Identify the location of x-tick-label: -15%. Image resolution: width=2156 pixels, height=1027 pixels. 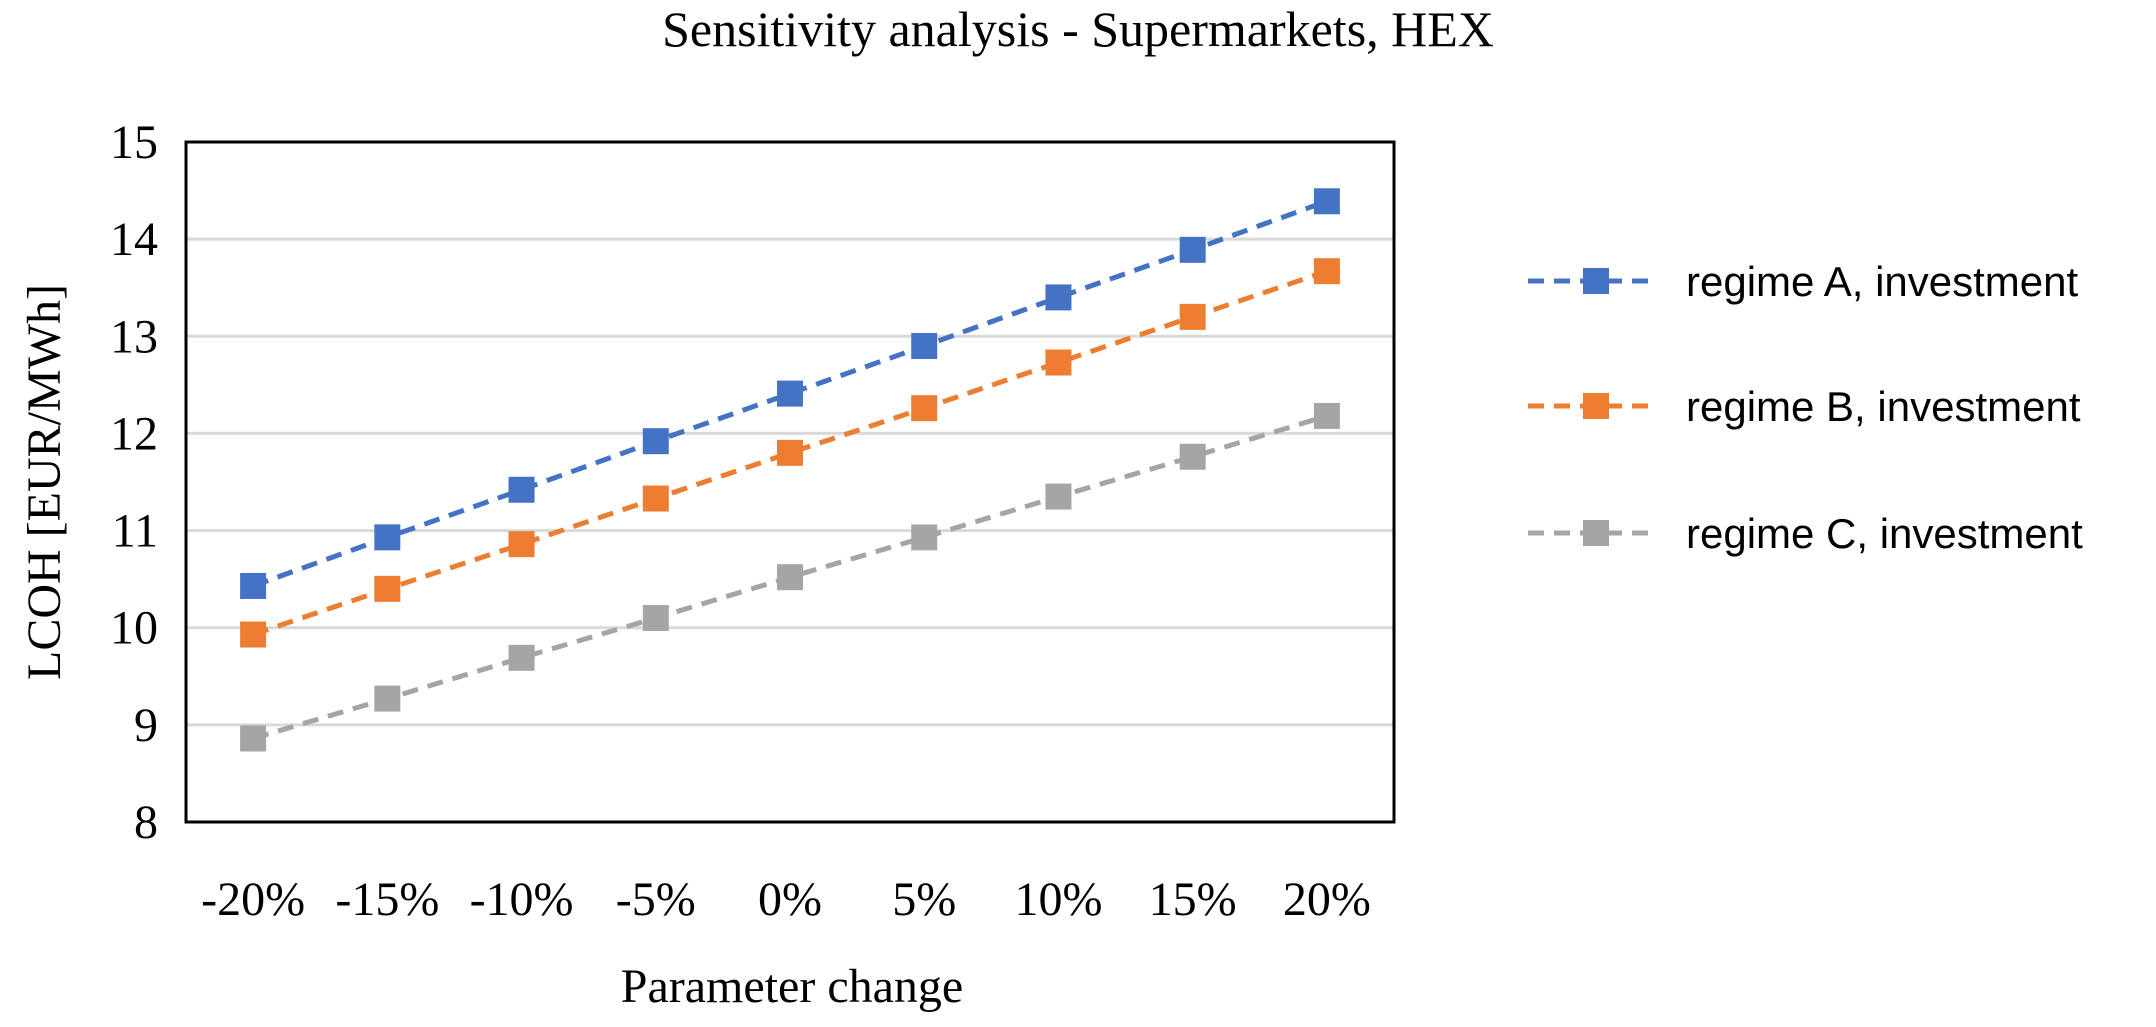
(387, 899).